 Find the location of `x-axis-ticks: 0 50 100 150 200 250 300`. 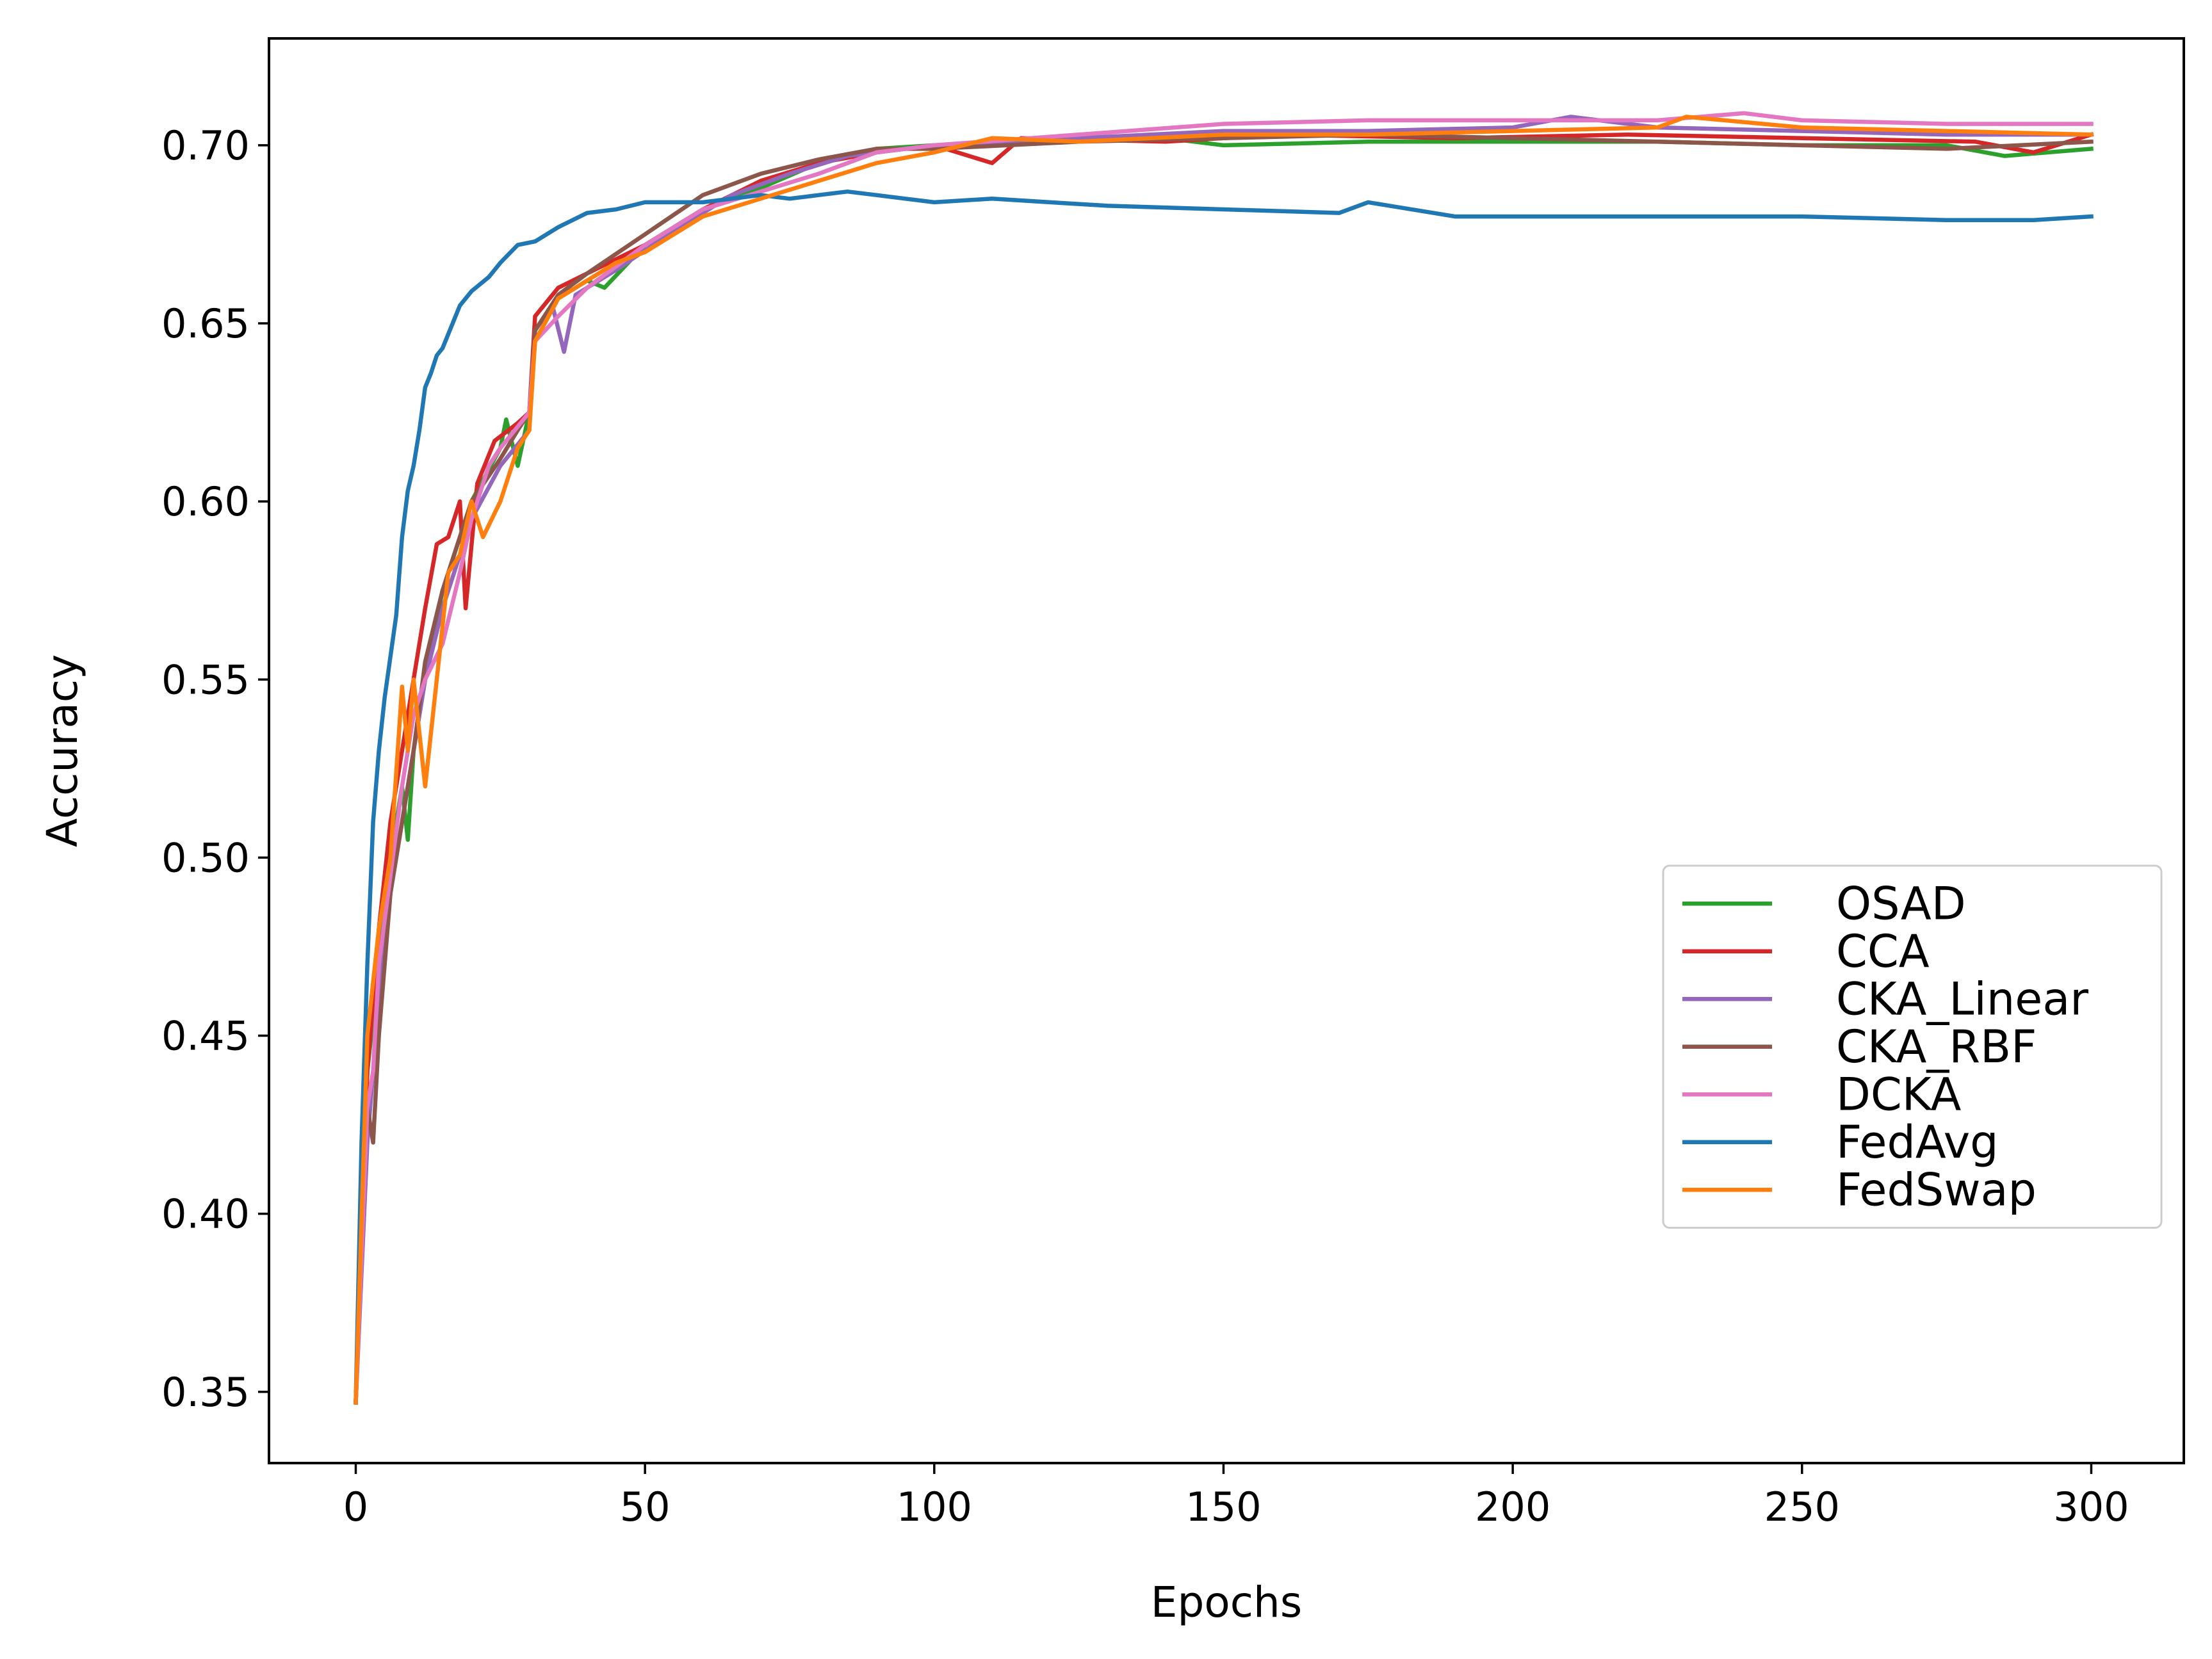

x-axis-ticks: 0 50 100 150 200 250 300 is located at coordinates (1236, 1496).